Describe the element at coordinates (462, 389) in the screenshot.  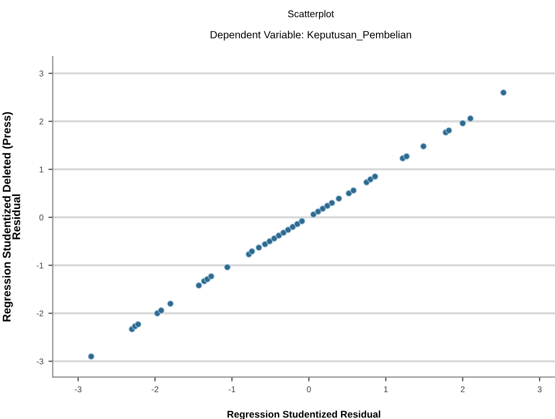
I see `x-tick-label: 2` at that location.